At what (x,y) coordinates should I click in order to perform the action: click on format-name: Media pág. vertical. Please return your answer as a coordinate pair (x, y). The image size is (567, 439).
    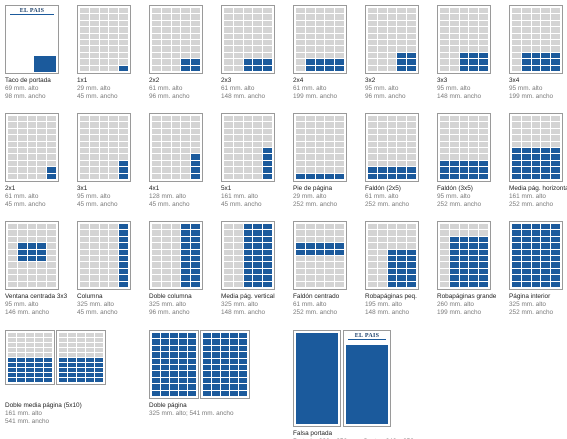
    Looking at the image, I should click on (248, 296).